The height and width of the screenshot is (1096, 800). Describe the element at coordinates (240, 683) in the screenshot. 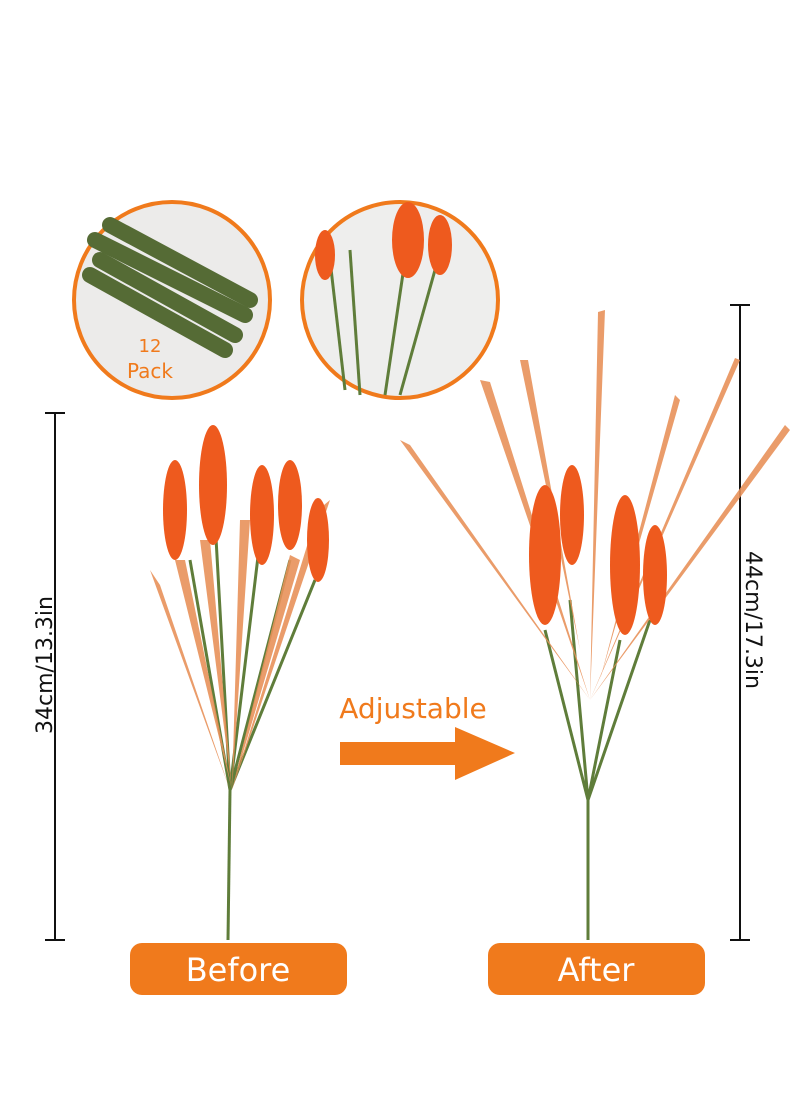

I see `before-plant` at that location.